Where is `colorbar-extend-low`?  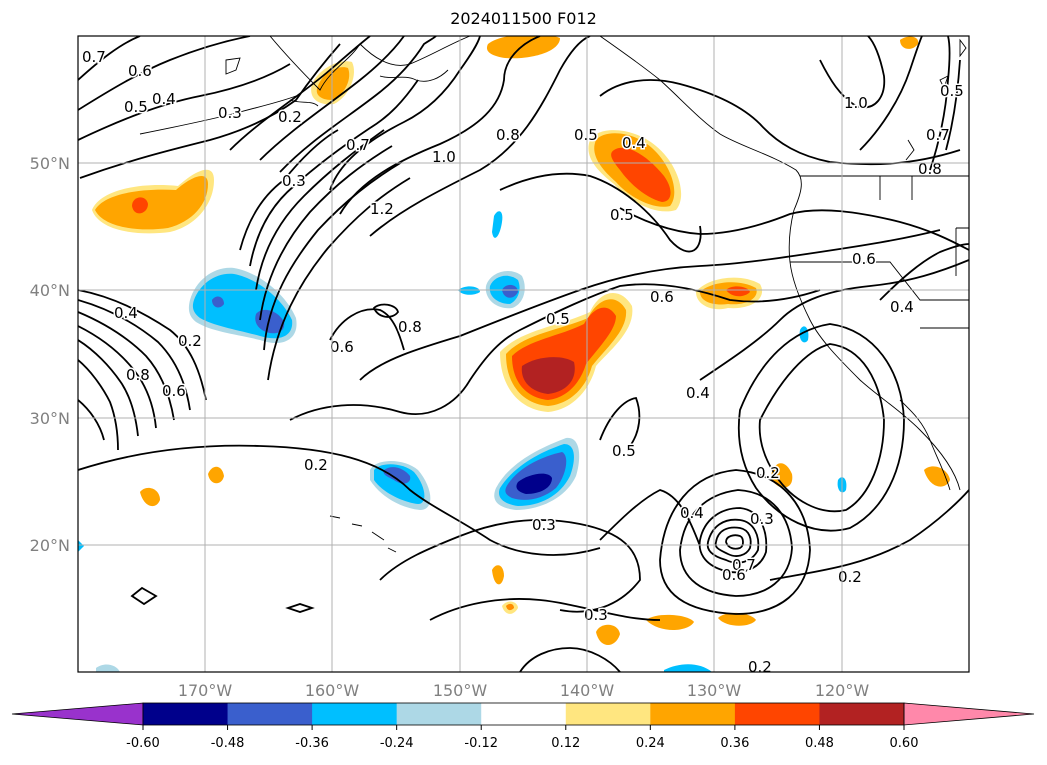 colorbar-extend-low is located at coordinates (77, 714).